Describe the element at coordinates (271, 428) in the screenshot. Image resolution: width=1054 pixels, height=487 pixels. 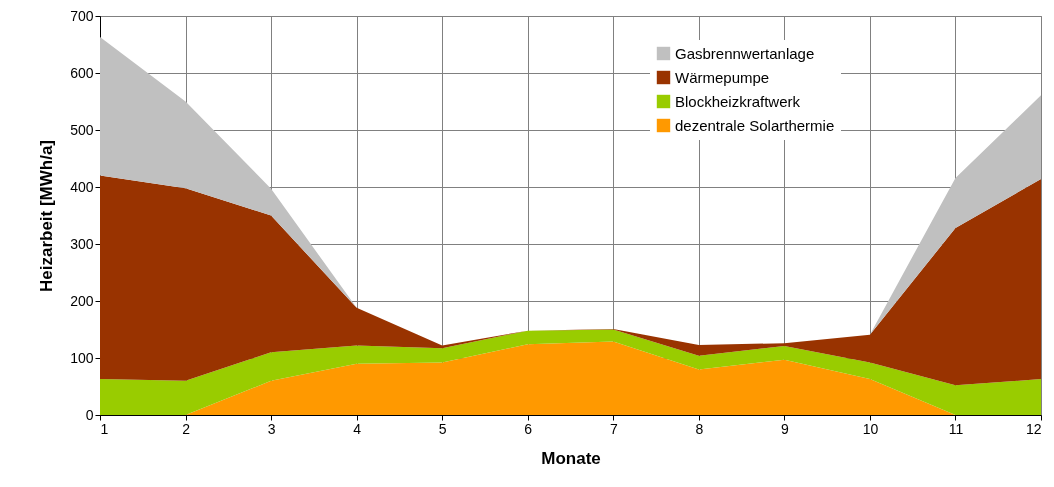
I see `x-tick-label: 3` at that location.